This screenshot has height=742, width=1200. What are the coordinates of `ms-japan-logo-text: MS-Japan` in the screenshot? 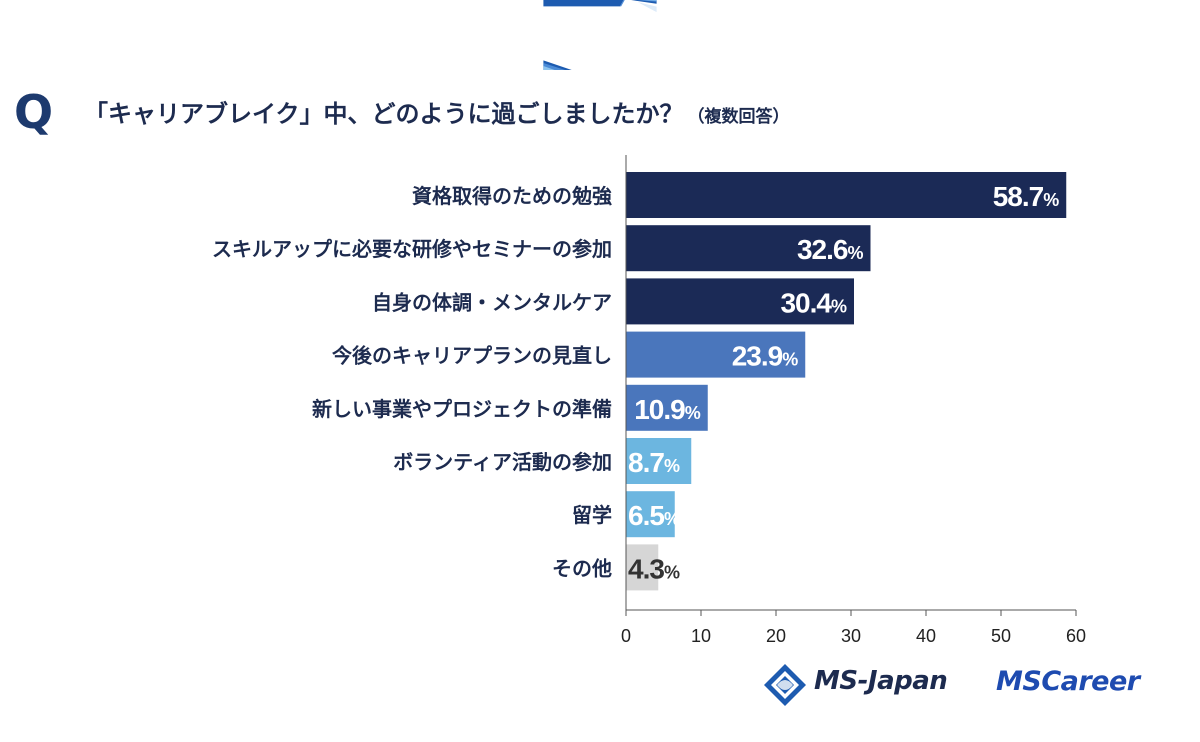 It's located at (881, 681).